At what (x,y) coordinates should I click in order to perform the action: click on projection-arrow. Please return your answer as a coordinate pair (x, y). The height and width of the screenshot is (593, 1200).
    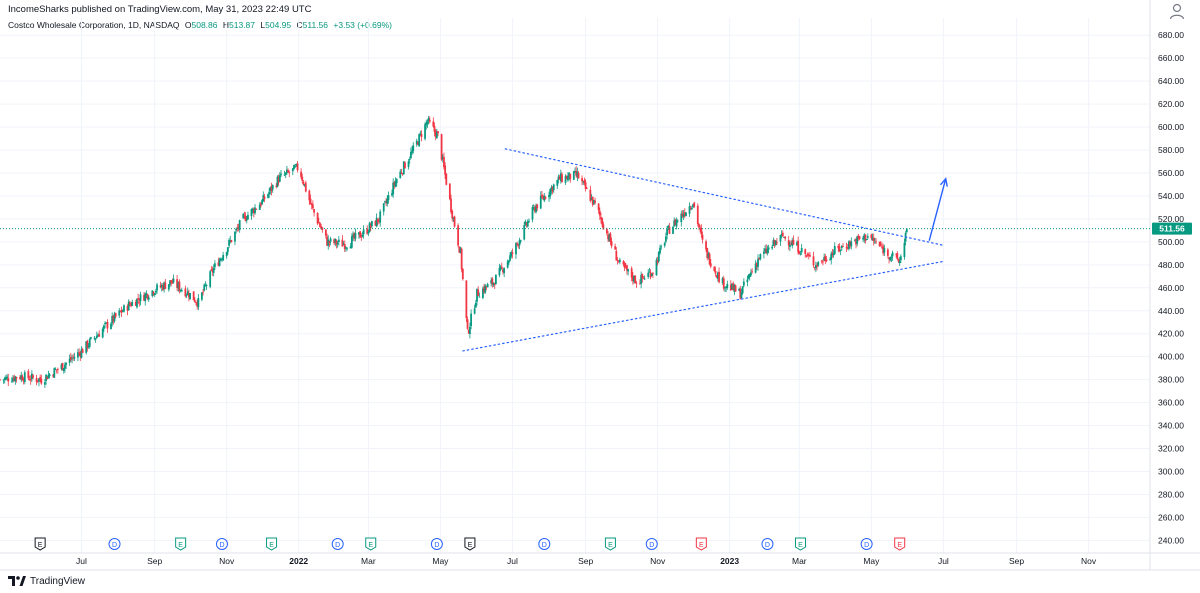
    Looking at the image, I should click on (937, 209).